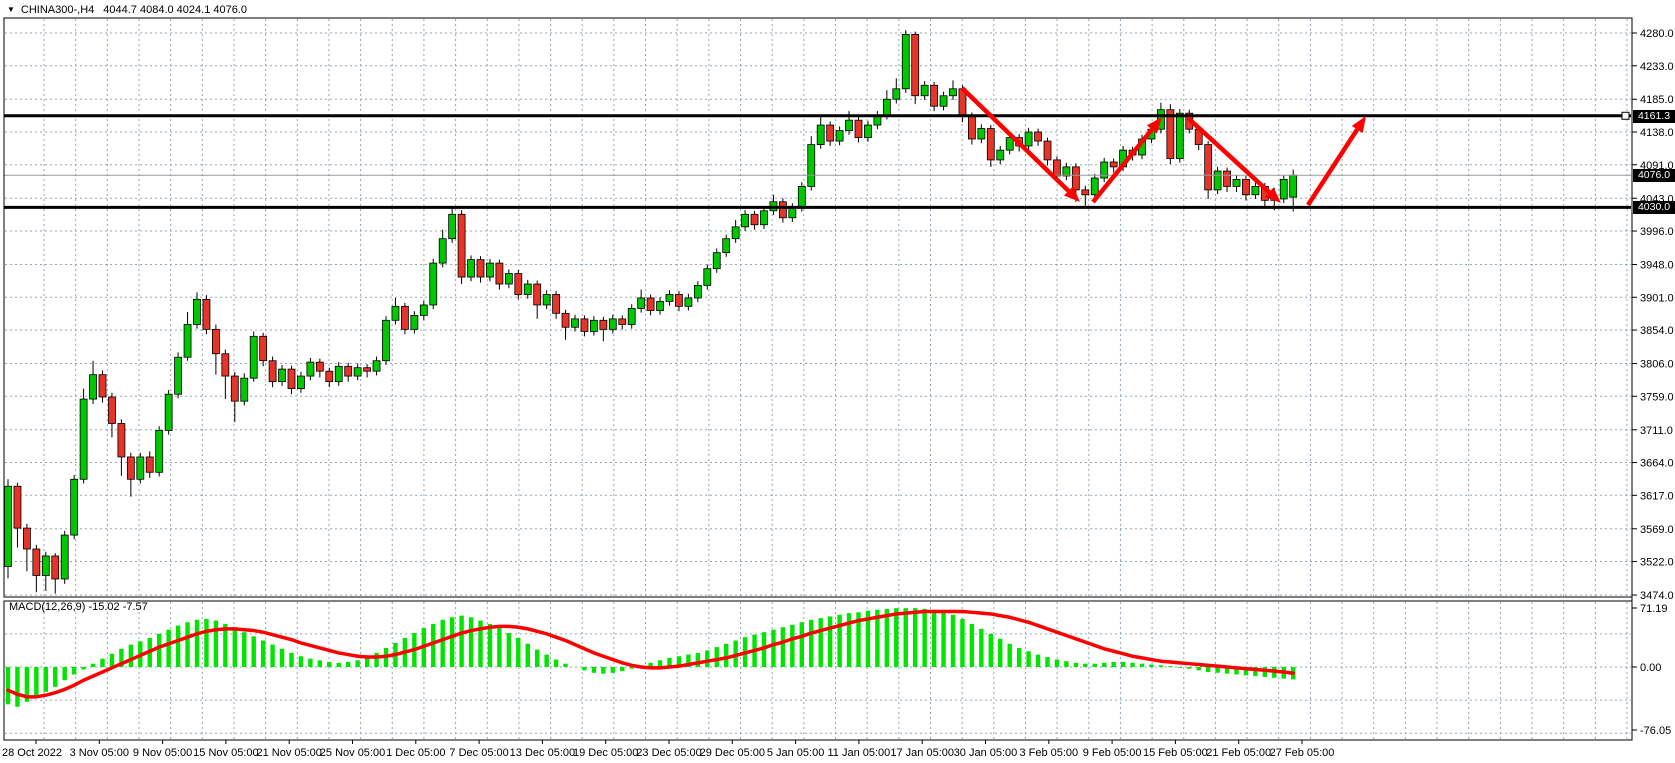 Image resolution: width=1675 pixels, height=763 pixels. Describe the element at coordinates (986, 753) in the screenshot. I see `time-axis-label: 30 Jan 05:00` at that location.